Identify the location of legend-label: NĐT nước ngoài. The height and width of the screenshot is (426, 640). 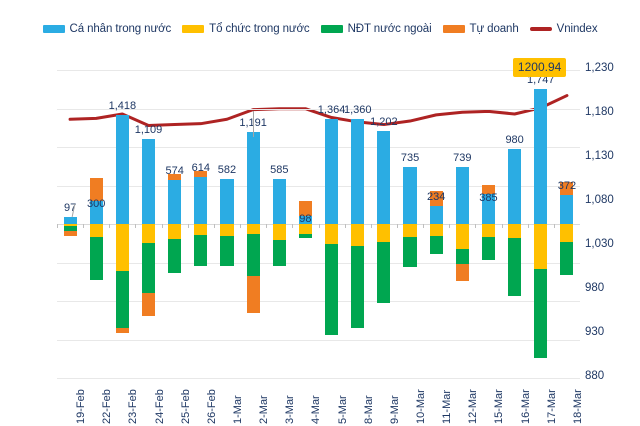
(389, 29).